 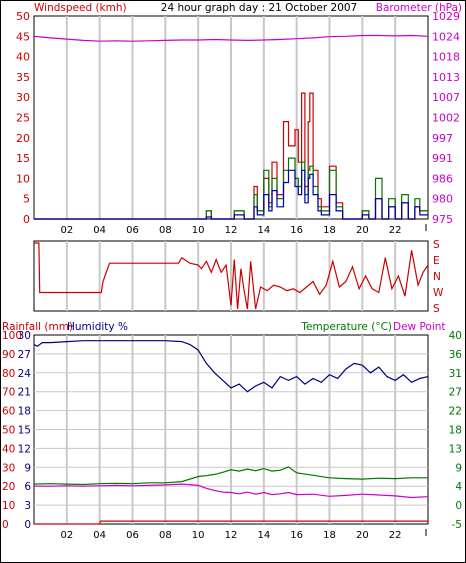 What do you see at coordinates (437, 277) in the screenshot?
I see `direction-label: N` at bounding box center [437, 277].